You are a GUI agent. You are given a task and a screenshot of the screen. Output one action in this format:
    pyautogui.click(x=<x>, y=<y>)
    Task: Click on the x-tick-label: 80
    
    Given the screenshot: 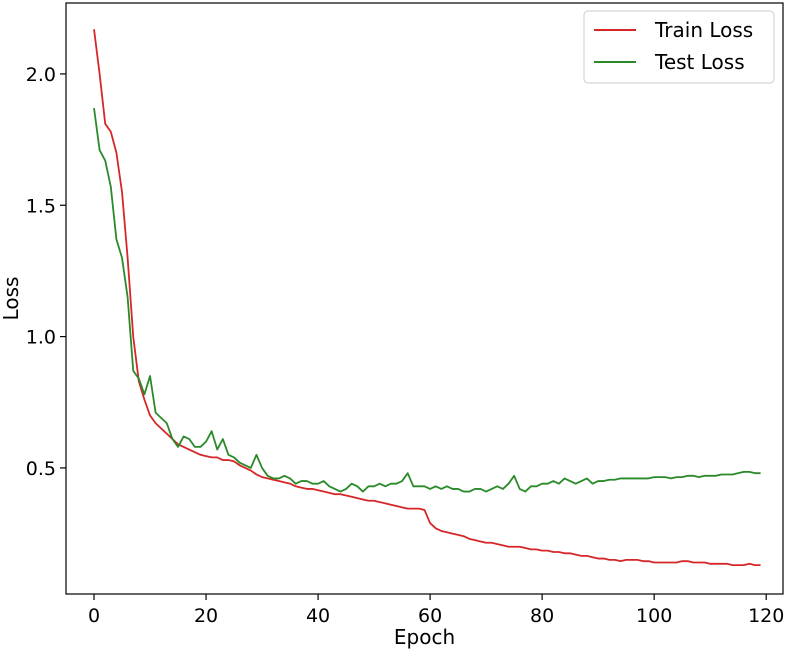 What is the action you would take?
    pyautogui.click(x=542, y=616)
    